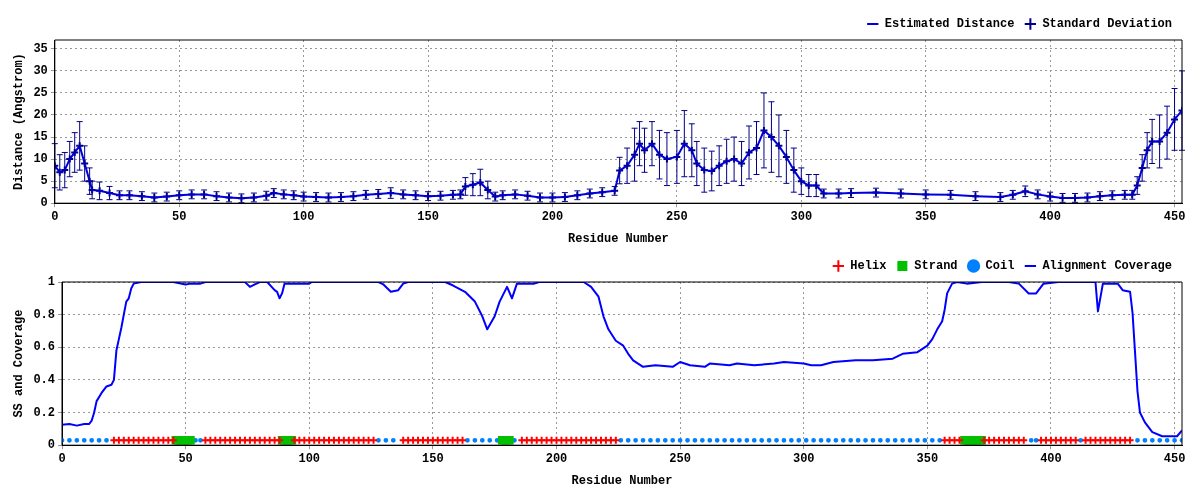 This screenshot has height=500, width=1200. I want to click on x-tick-label: 0, so click(62, 459).